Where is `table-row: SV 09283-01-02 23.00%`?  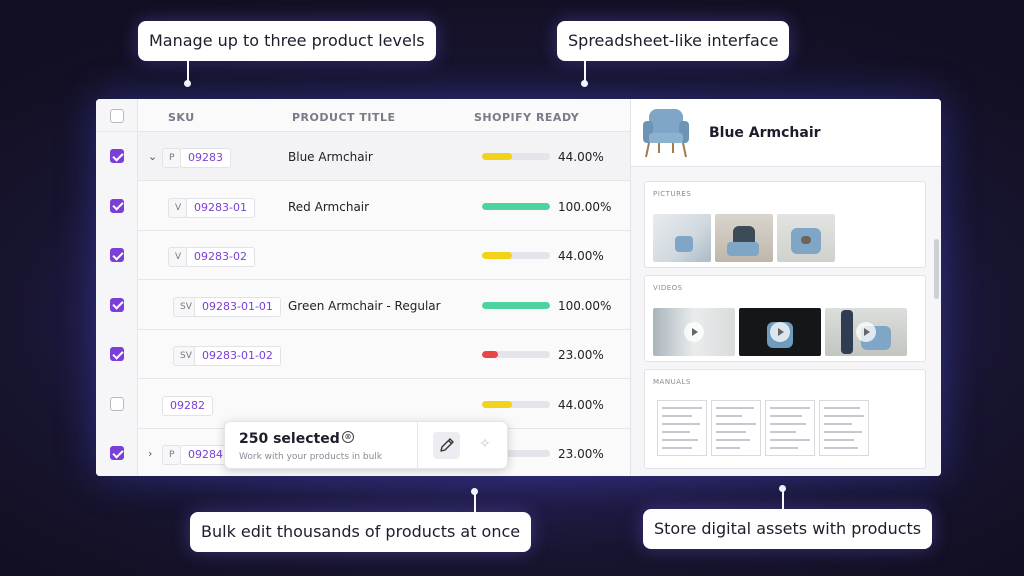
table-row: SV 09283-01-02 23.00% is located at coordinates (384, 354).